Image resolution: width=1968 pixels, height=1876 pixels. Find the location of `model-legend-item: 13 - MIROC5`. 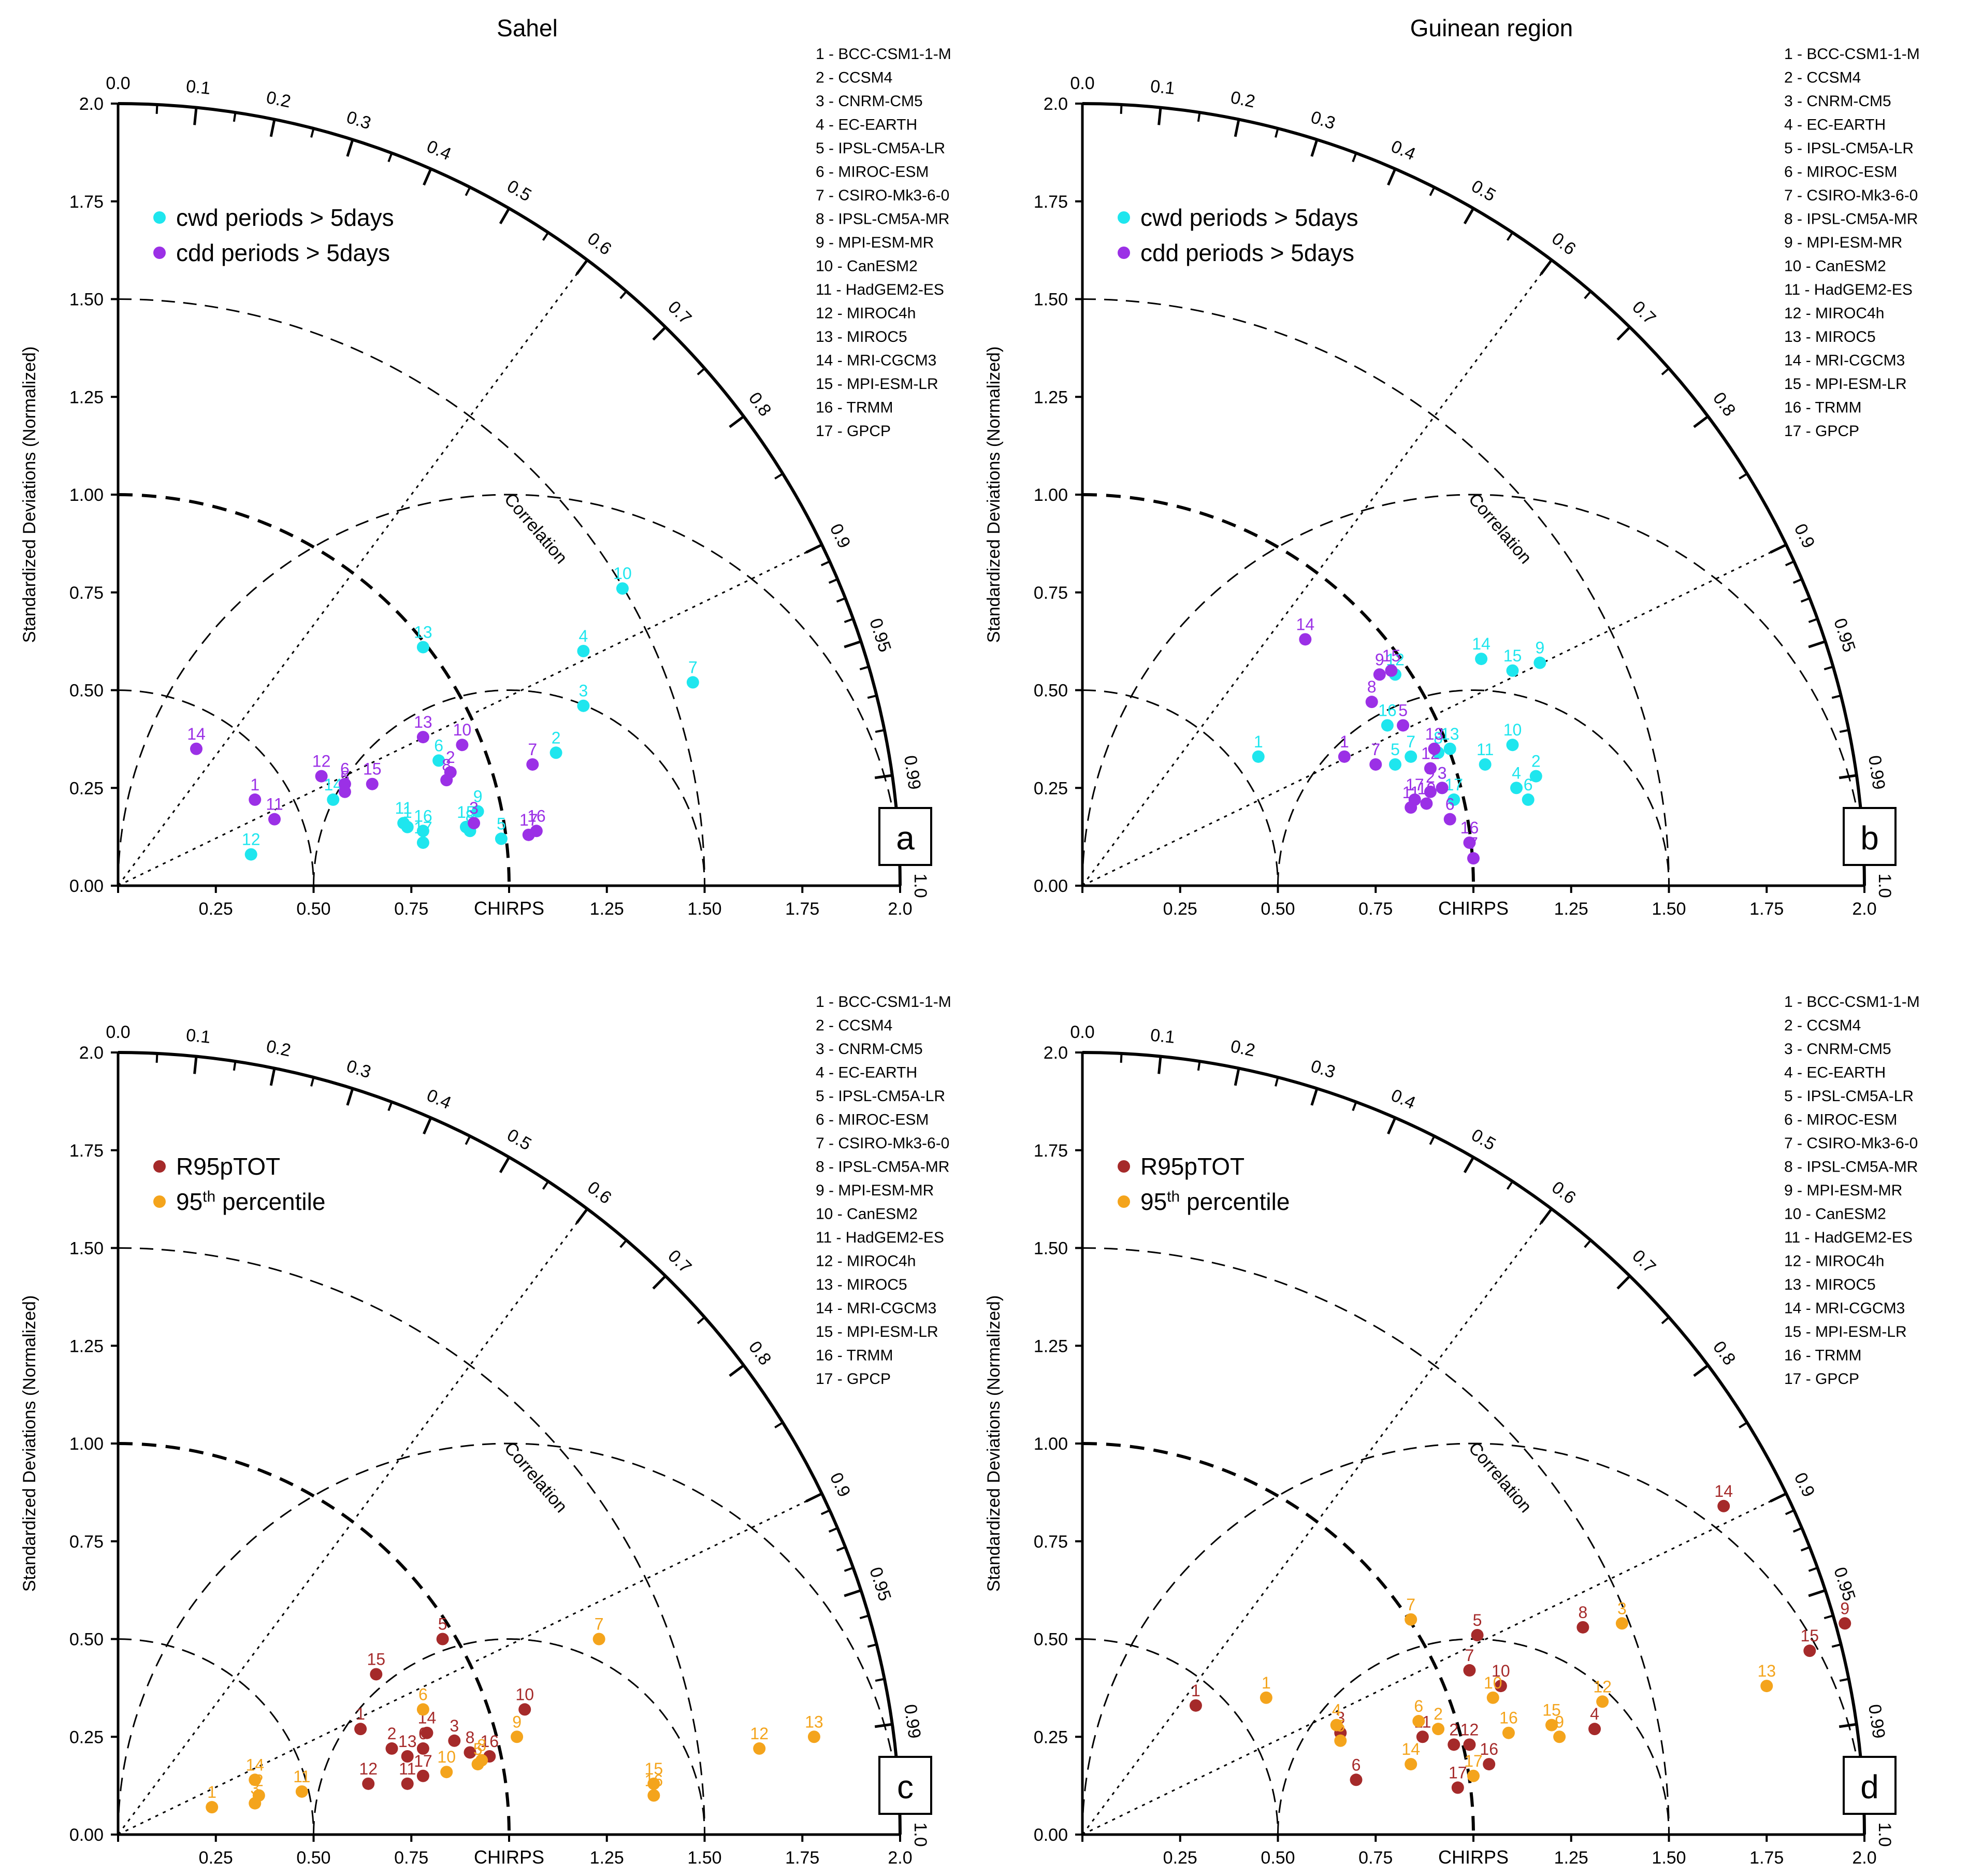

model-legend-item: 13 - MIROC5 is located at coordinates (862, 336).